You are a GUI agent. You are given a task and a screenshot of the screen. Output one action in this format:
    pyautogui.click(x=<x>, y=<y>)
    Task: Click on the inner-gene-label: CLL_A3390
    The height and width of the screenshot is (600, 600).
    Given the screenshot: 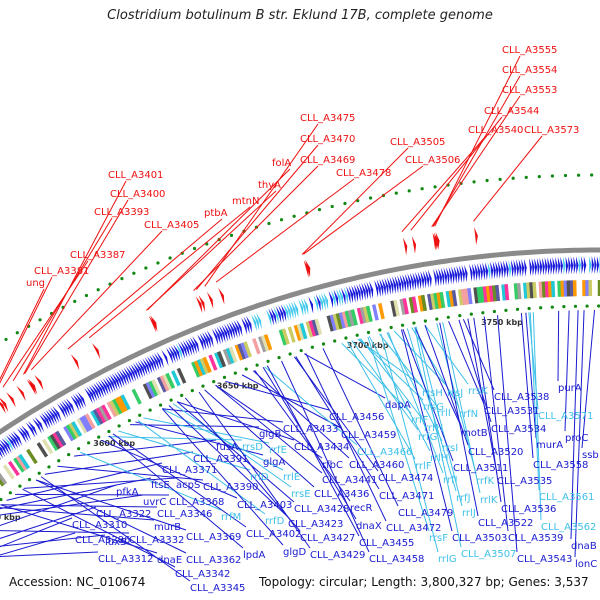 What is the action you would take?
    pyautogui.click(x=230, y=487)
    